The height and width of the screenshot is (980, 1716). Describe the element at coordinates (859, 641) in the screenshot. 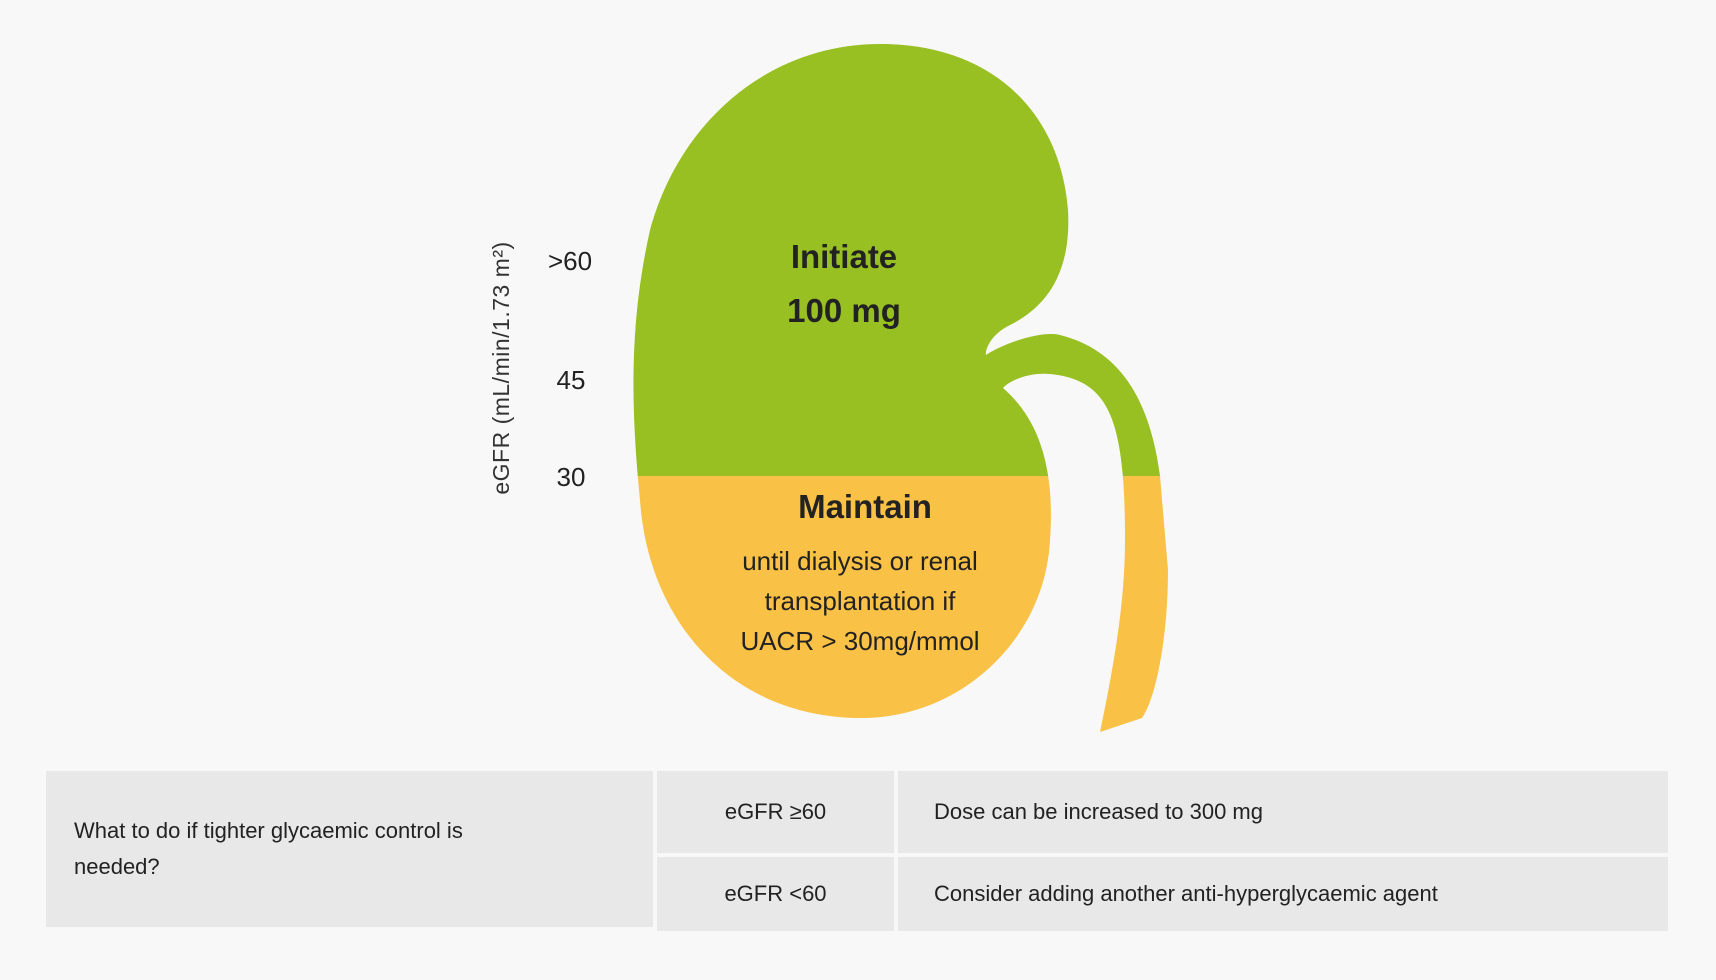

I see `maintain-line-3: UACR > 30mg/mmol` at that location.